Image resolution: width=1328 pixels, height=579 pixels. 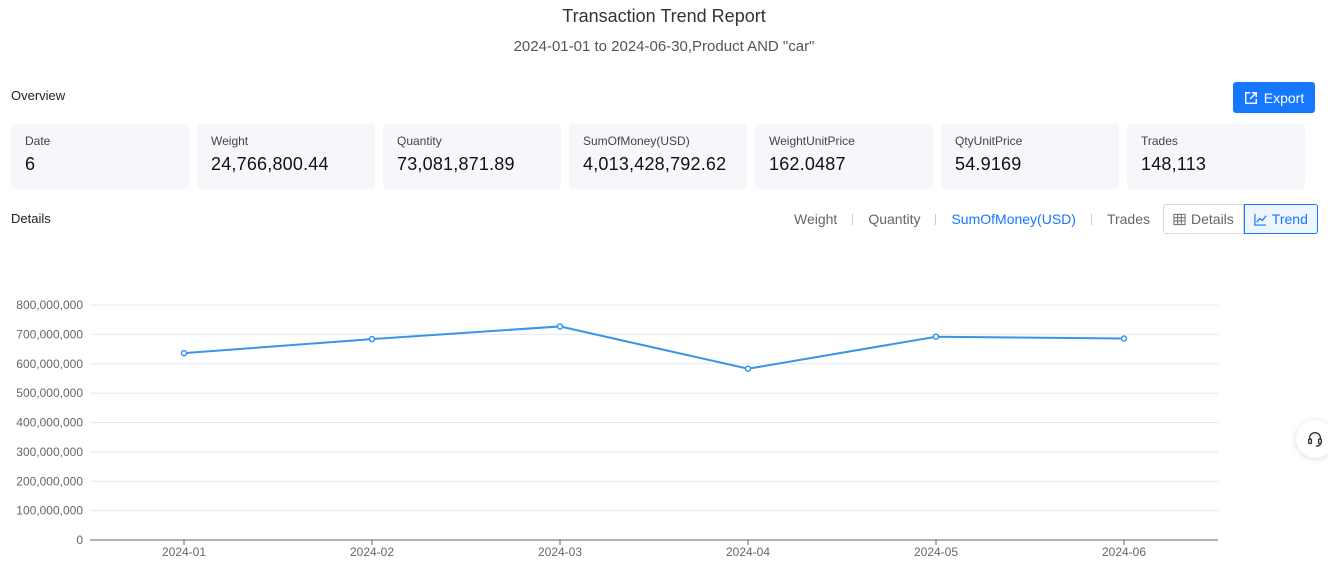 What do you see at coordinates (184, 552) in the screenshot?
I see `x-tick-label: 2024-01` at bounding box center [184, 552].